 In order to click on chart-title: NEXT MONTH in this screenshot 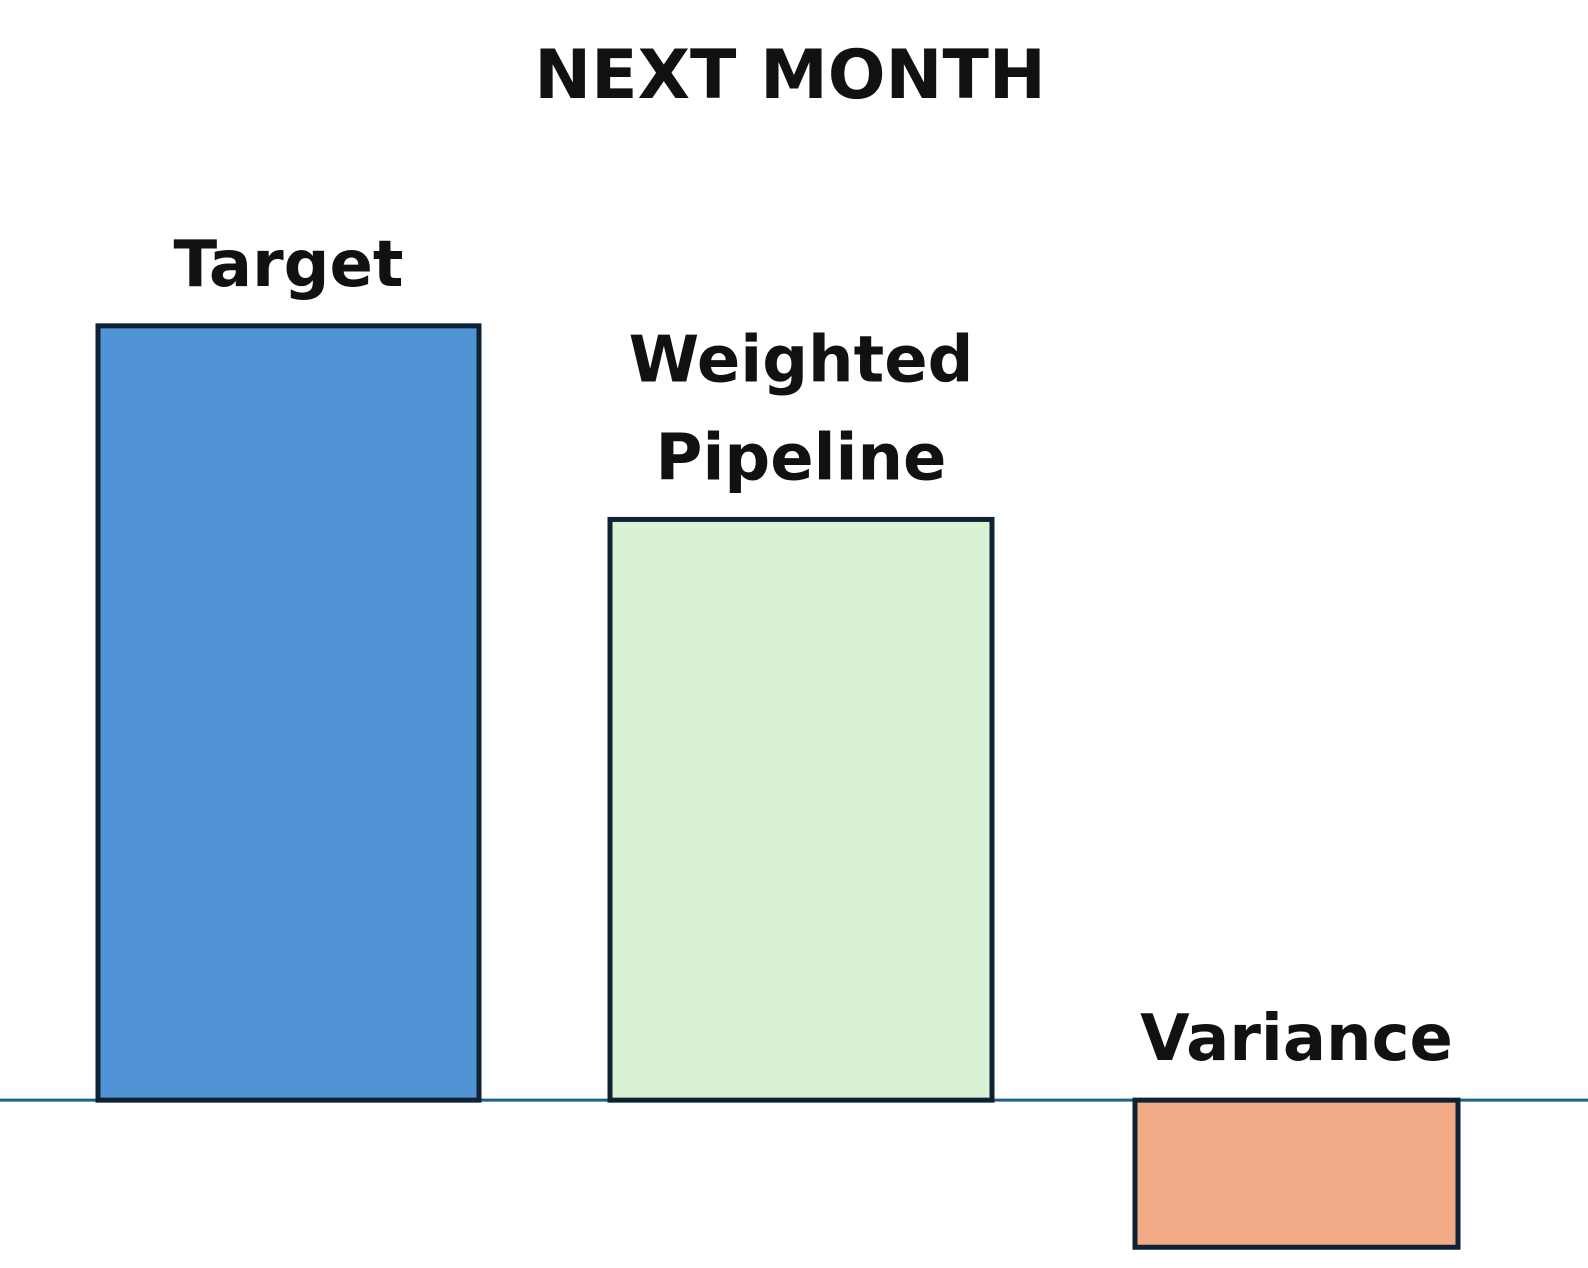, I will do `click(790, 75)`.